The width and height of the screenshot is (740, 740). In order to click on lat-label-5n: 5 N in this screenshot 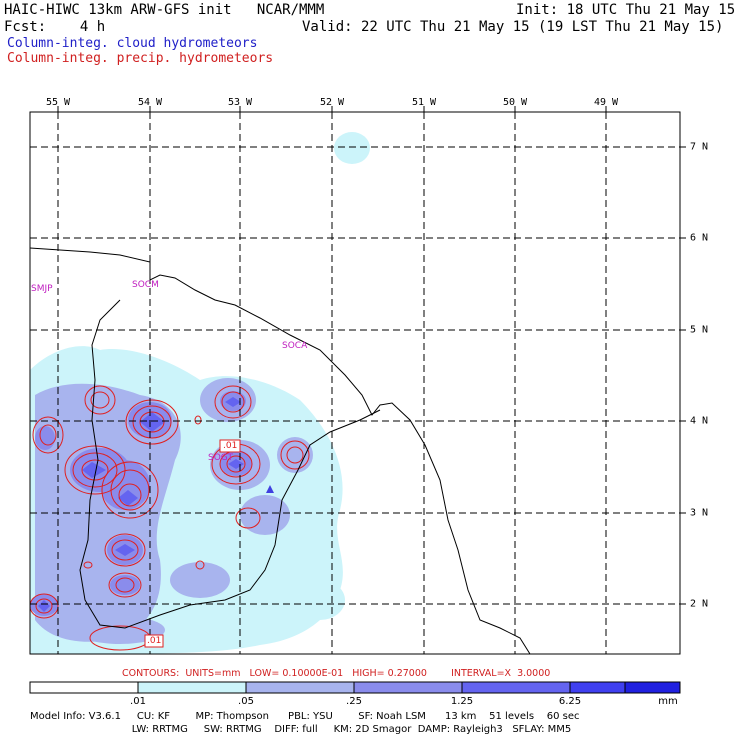, I will do `click(699, 330)`.